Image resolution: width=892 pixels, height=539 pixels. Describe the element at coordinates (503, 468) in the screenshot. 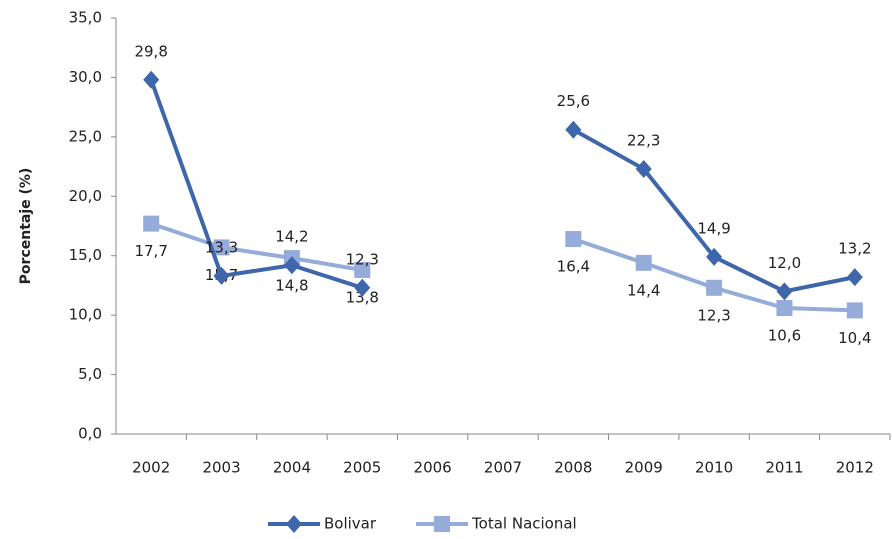

I see `x-tick-label: 2007` at that location.